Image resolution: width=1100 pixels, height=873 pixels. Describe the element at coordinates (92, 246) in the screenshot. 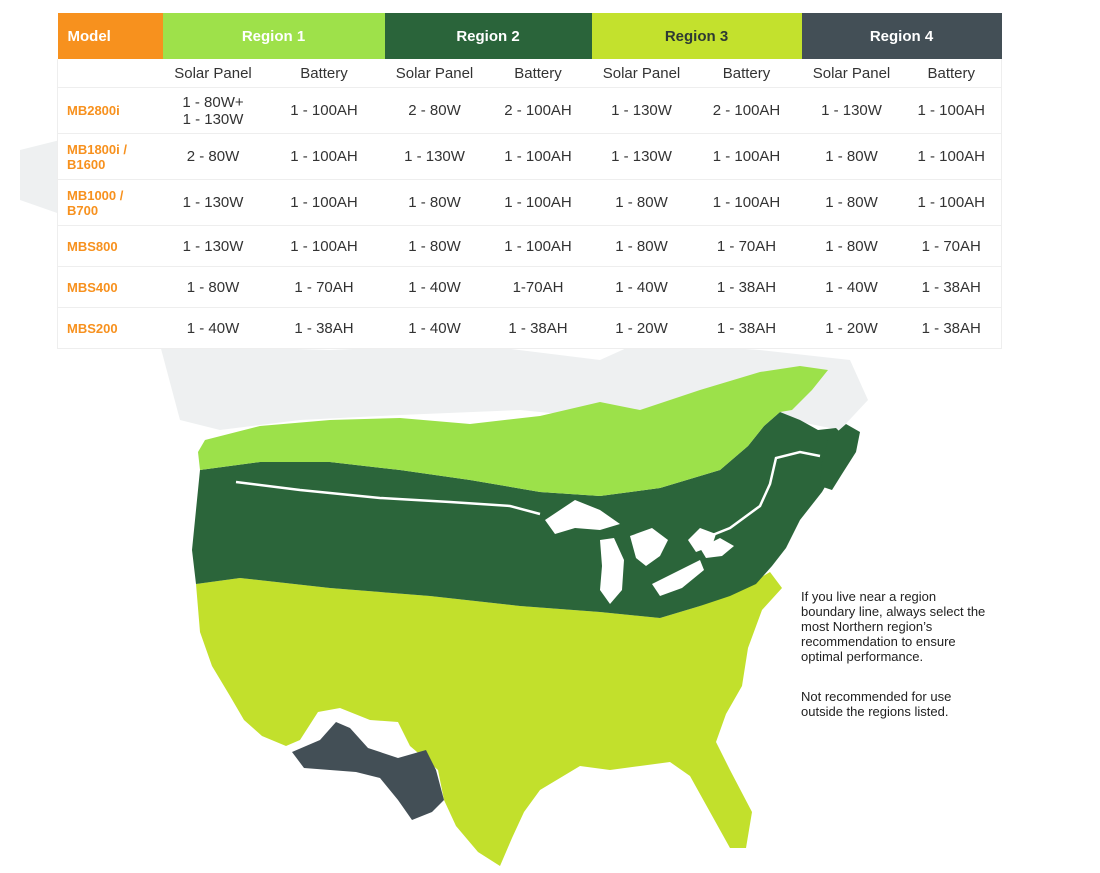

I see `model-name-line: MBS800` at that location.